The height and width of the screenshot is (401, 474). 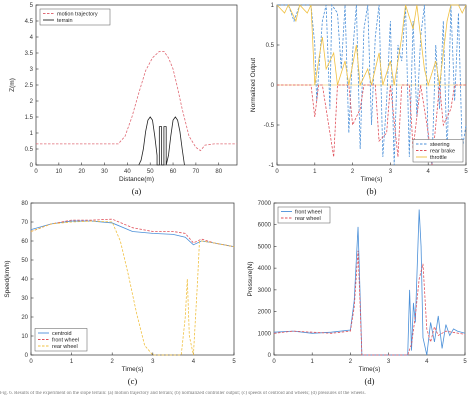 I want to click on legend-entry: rear brake, so click(x=442, y=152).